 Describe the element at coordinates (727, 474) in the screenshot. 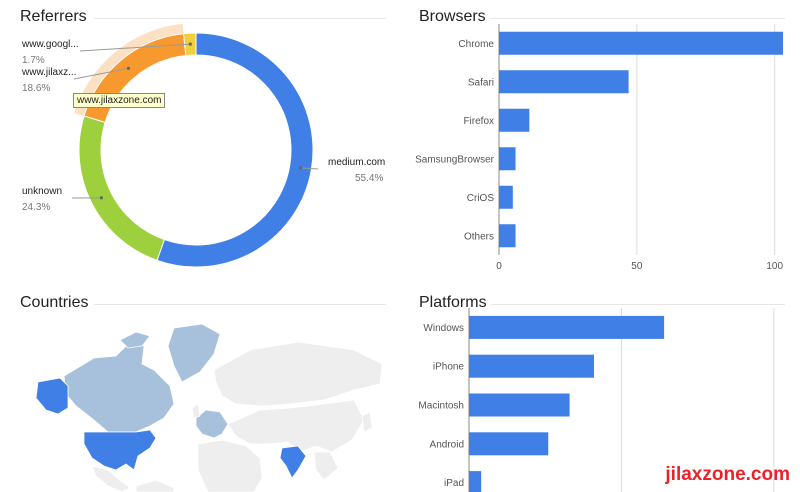

I see `watermark: jilaxzone.com` at that location.